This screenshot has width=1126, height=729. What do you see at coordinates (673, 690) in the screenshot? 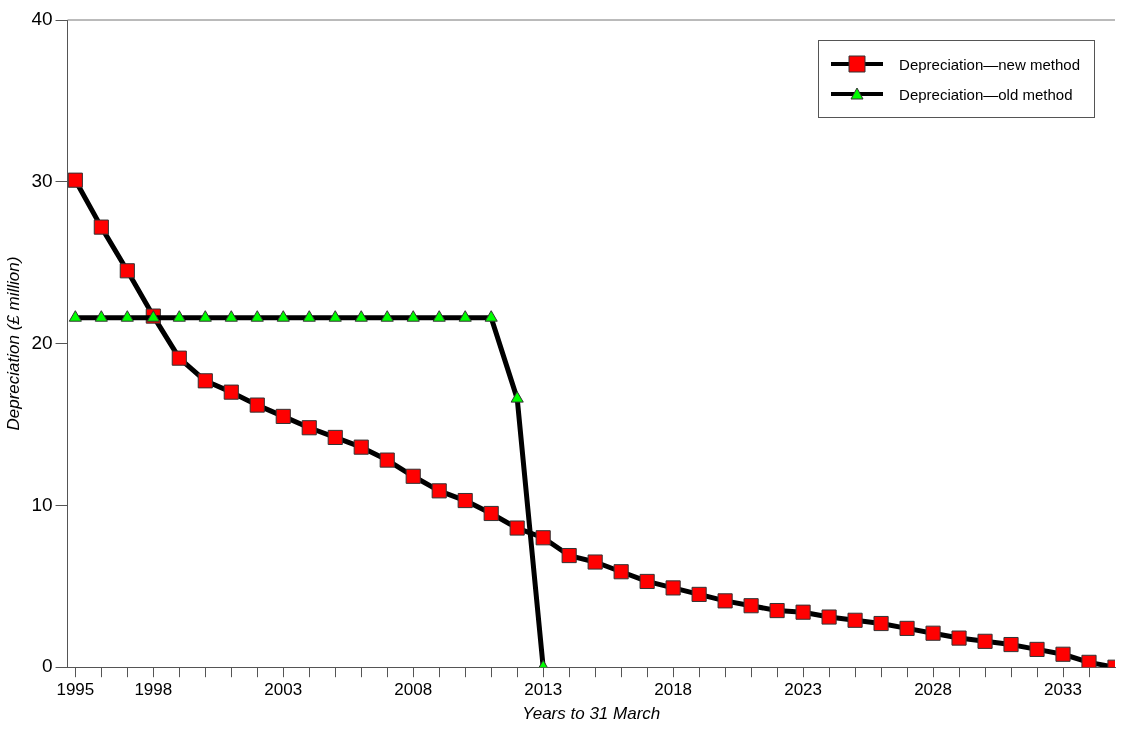
I see `x-tick-label: 2018` at bounding box center [673, 690].